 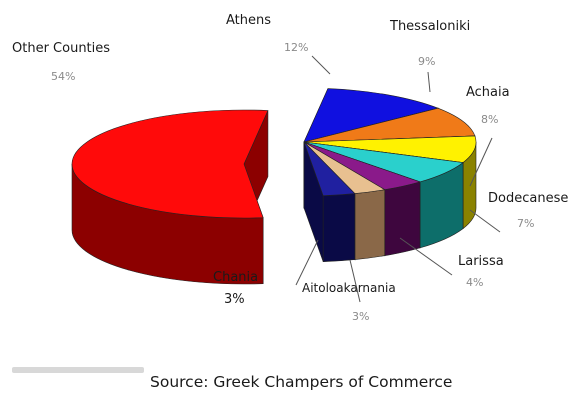 I want to click on pct-thessaloniki: 9%, so click(x=426, y=61).